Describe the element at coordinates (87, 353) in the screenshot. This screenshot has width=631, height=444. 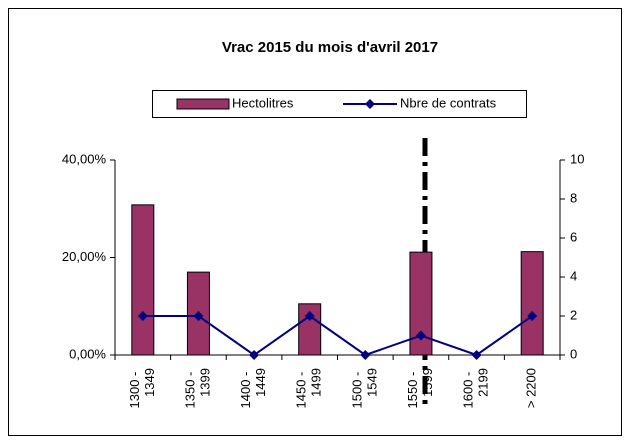
I see `y-tick-label: 0,00%` at that location.